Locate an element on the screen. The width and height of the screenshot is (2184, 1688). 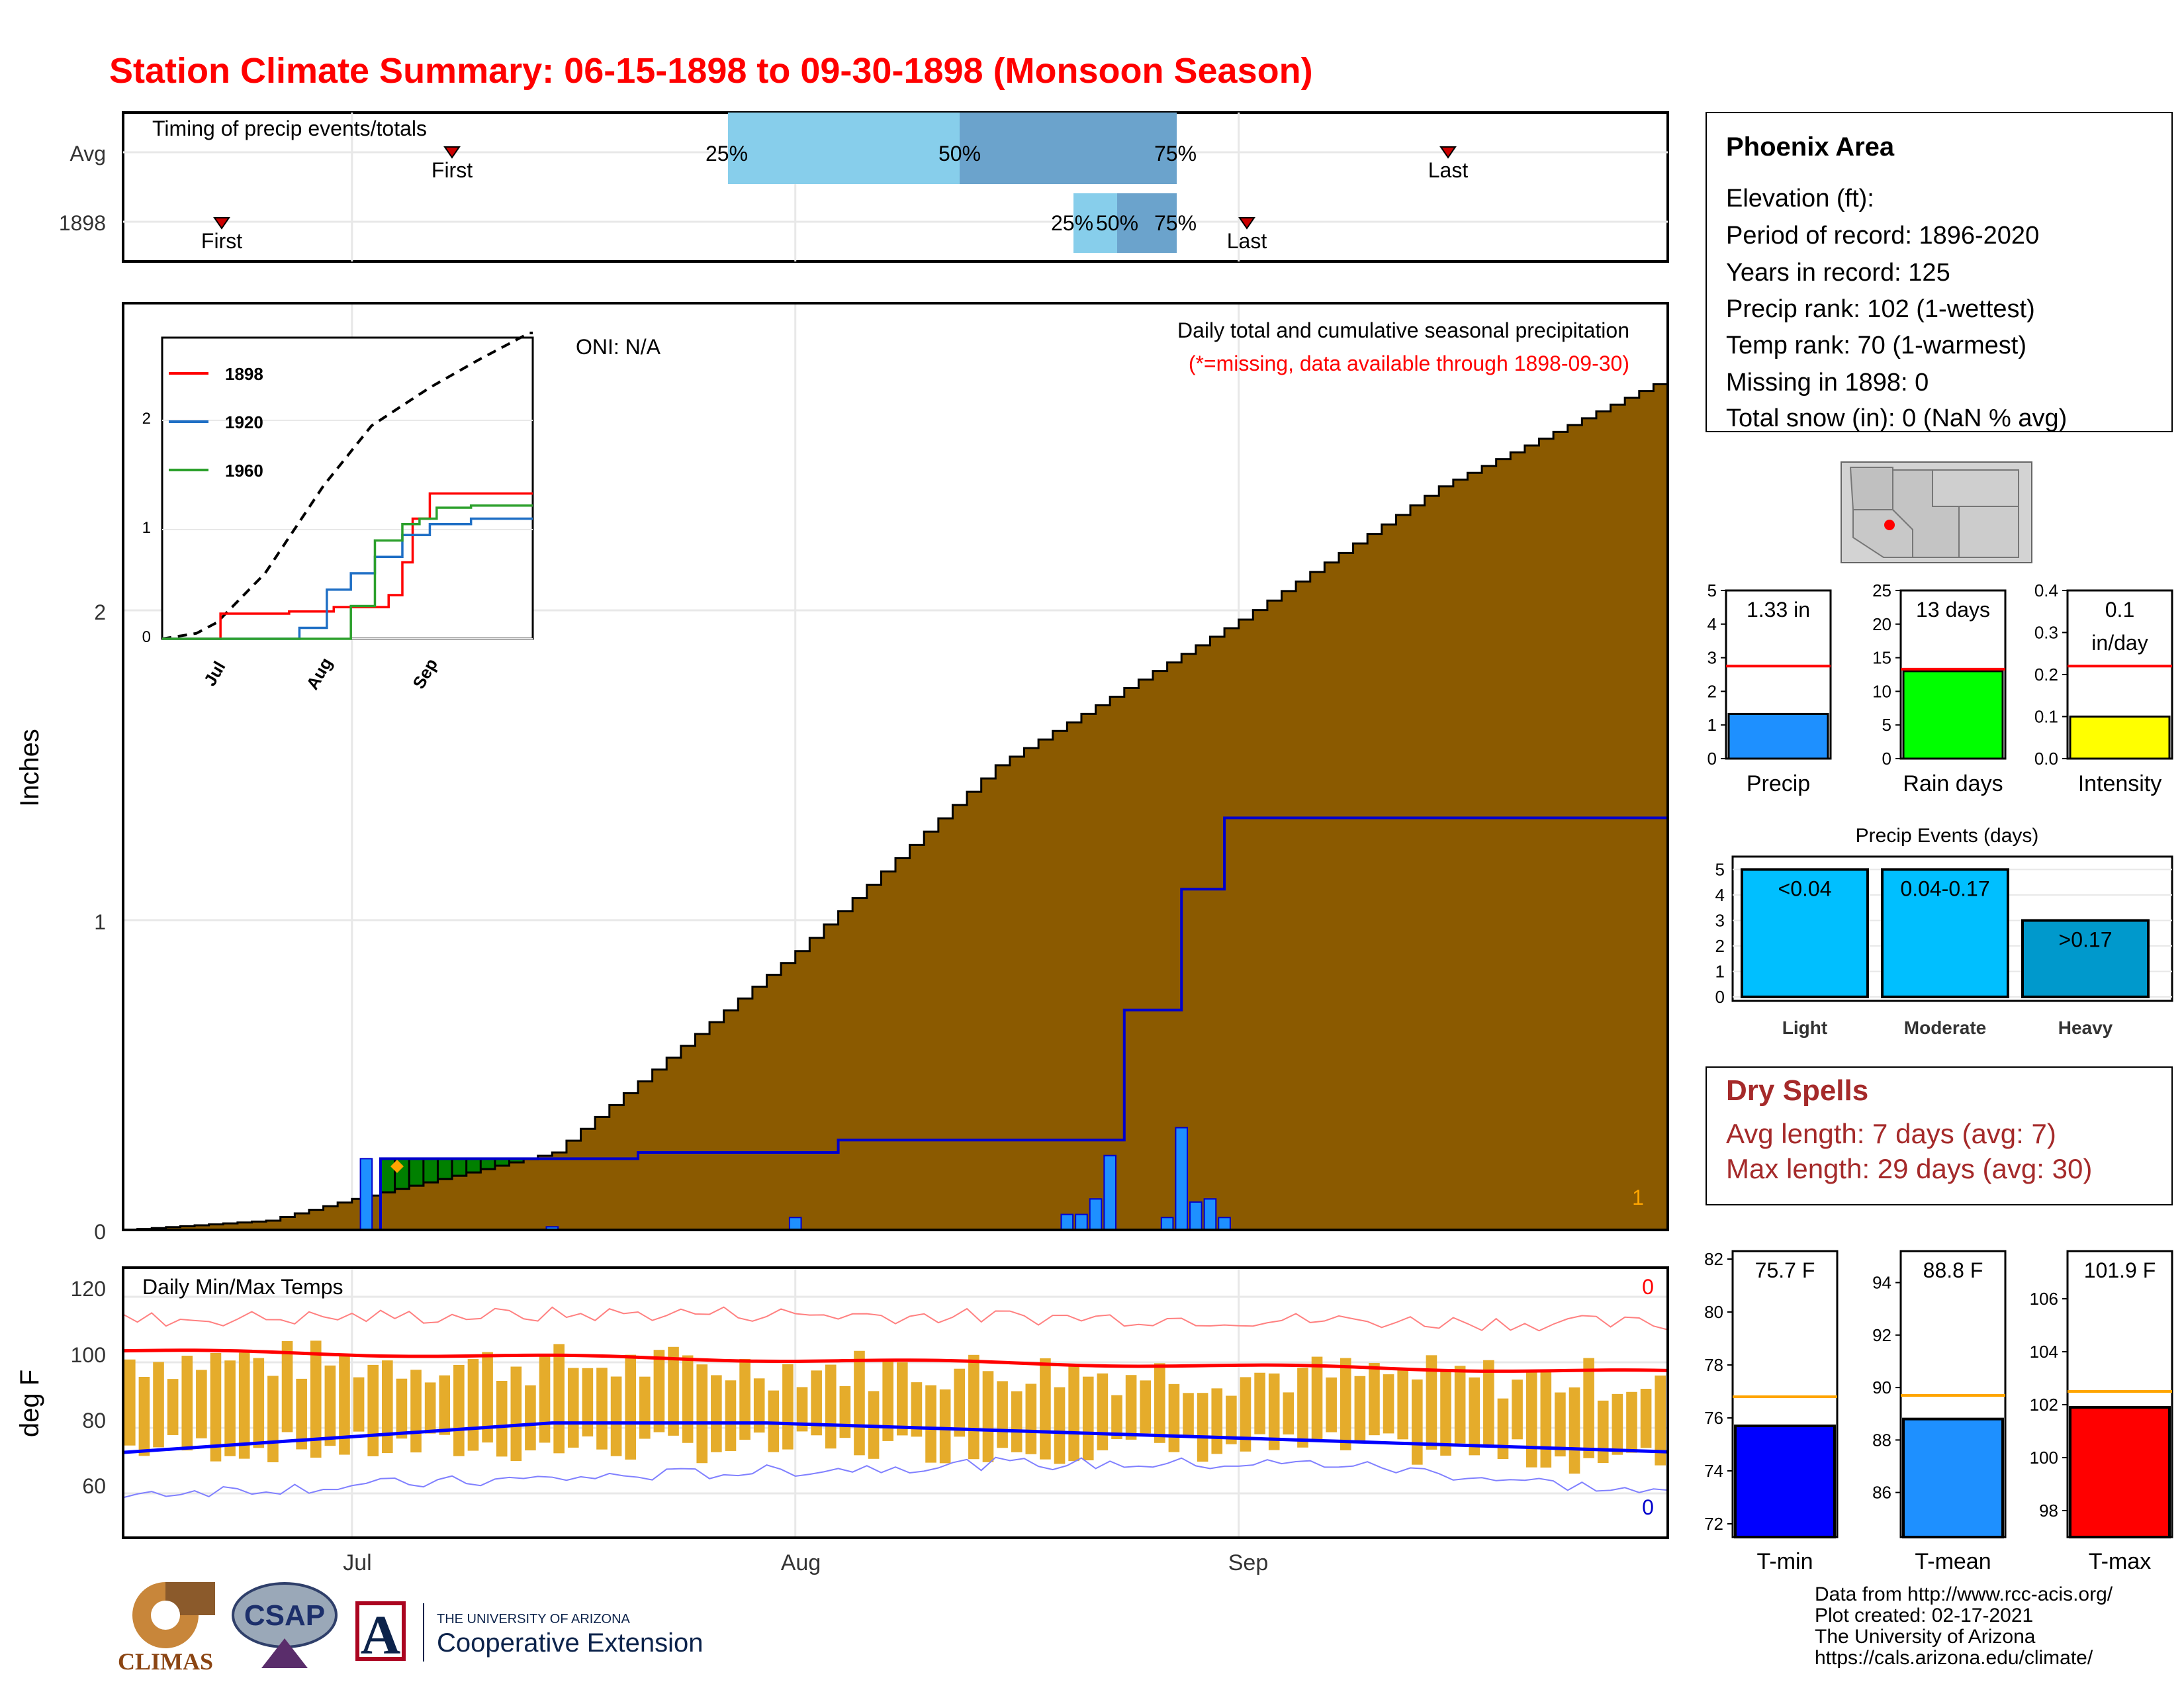
timing-year-25: 25% is located at coordinates (1072, 223).